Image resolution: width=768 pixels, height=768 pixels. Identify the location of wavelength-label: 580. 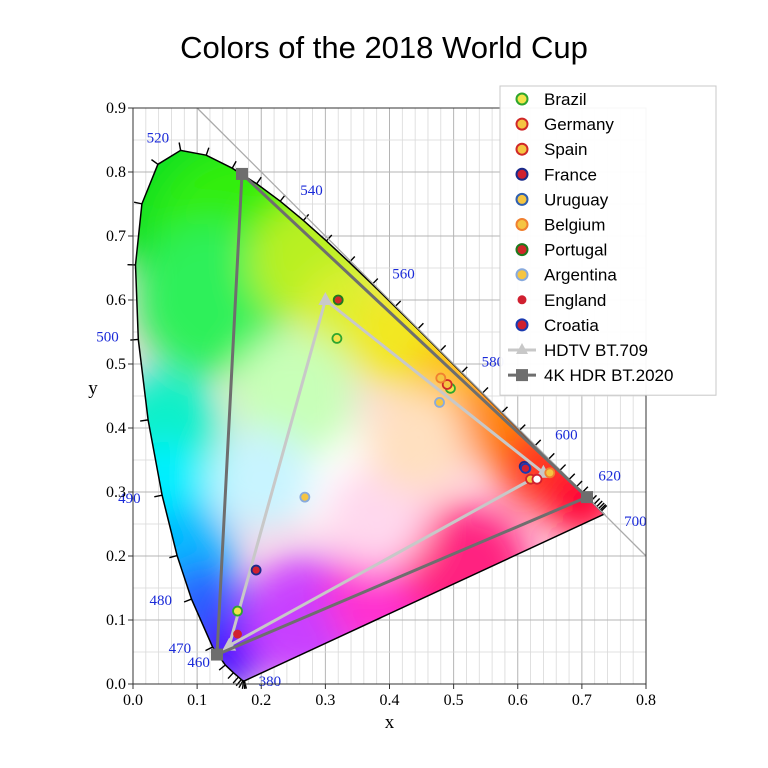
(493, 363).